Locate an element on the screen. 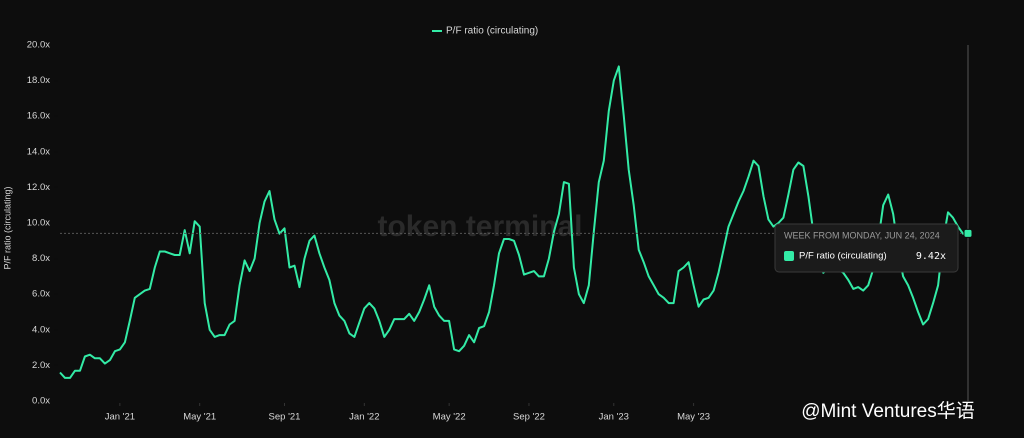 Image resolution: width=1024 pixels, height=438 pixels. tooltip-title: WEEK FROM MONDAY, JUN 24, 2024 is located at coordinates (862, 235).